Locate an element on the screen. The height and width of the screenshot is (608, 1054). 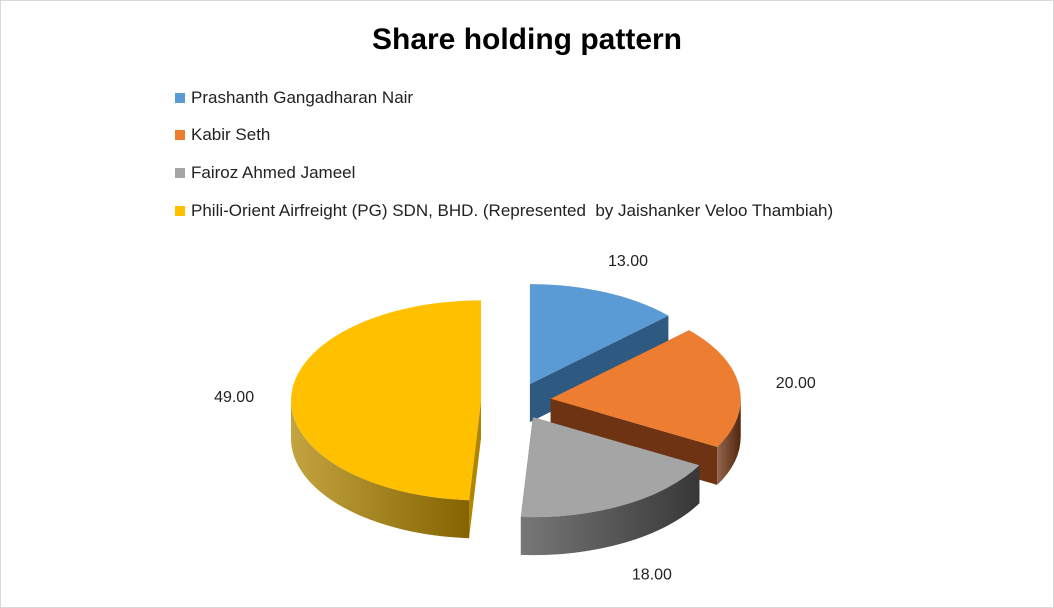
chart-title: Share holding pattern is located at coordinates (527, 39).